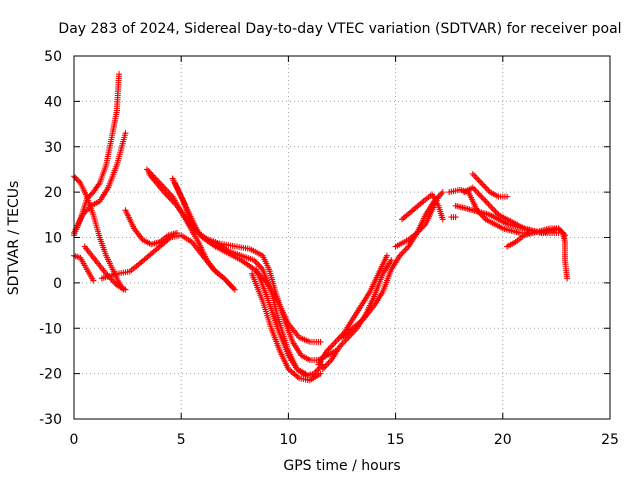 The height and width of the screenshot is (480, 640). What do you see at coordinates (53, 57) in the screenshot?
I see `y-tick-label: 50` at bounding box center [53, 57].